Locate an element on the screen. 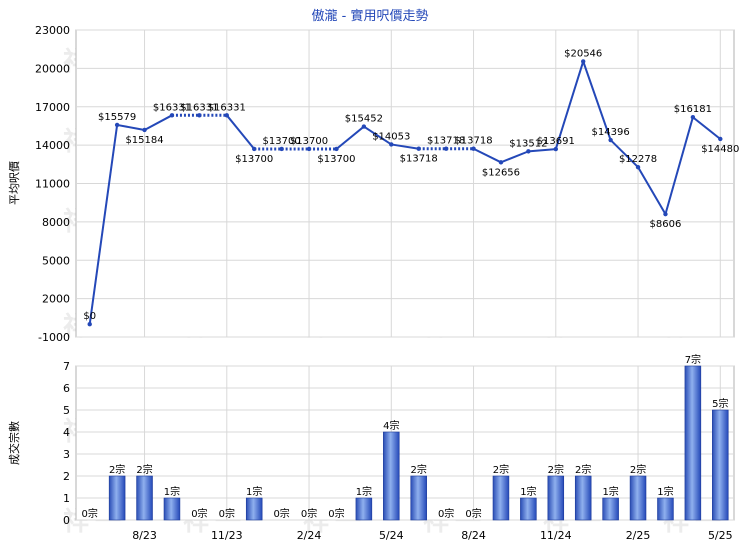  line-y-tick: 20000 is located at coordinates (52, 68).